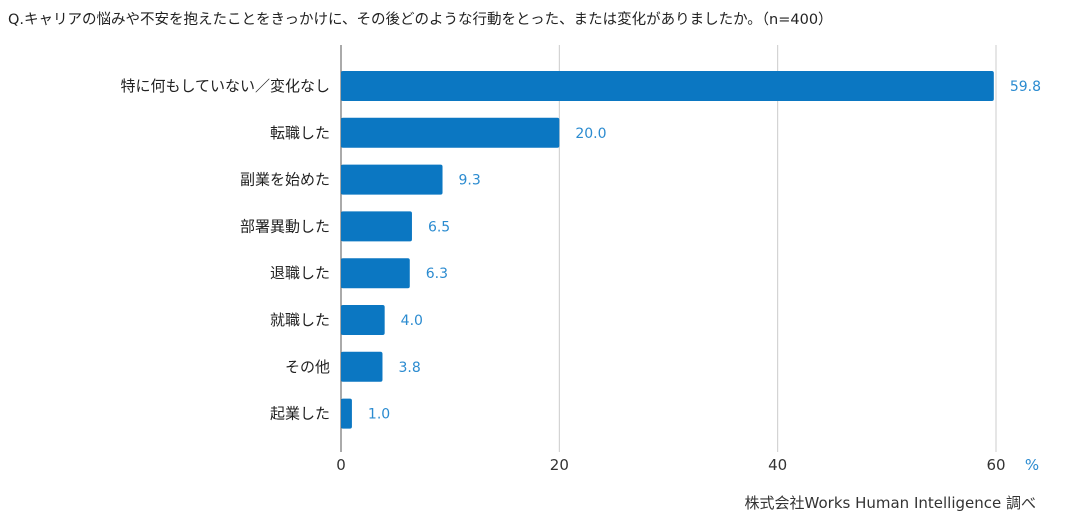 The image size is (1066, 518). What do you see at coordinates (300, 414) in the screenshot?
I see `category-label: 起業した` at bounding box center [300, 414].